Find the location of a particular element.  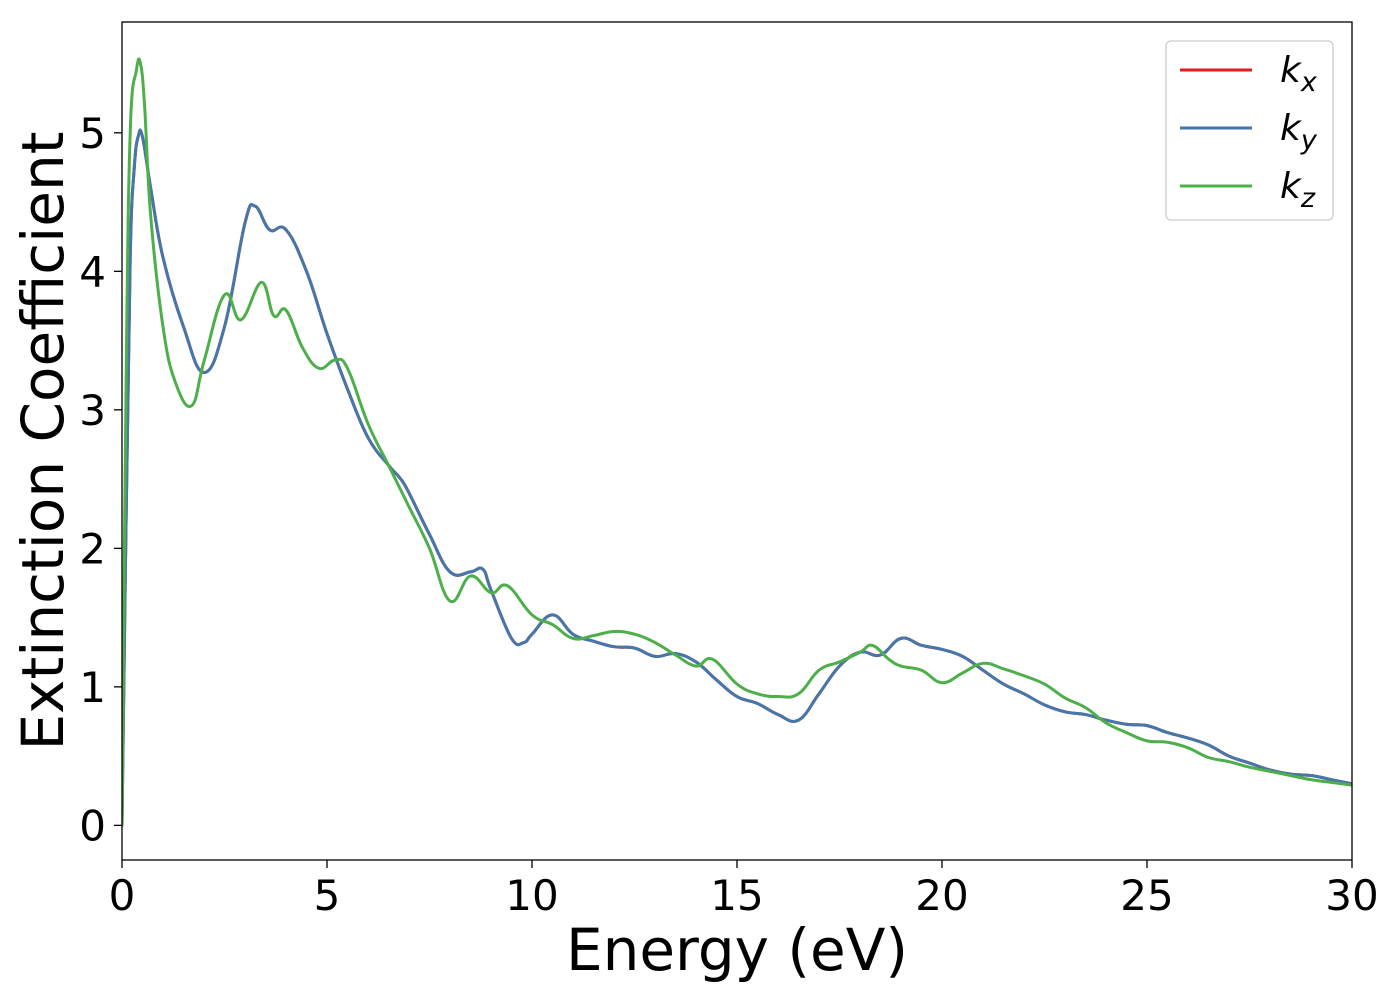

y-tick-label: 4 is located at coordinates (92, 271).